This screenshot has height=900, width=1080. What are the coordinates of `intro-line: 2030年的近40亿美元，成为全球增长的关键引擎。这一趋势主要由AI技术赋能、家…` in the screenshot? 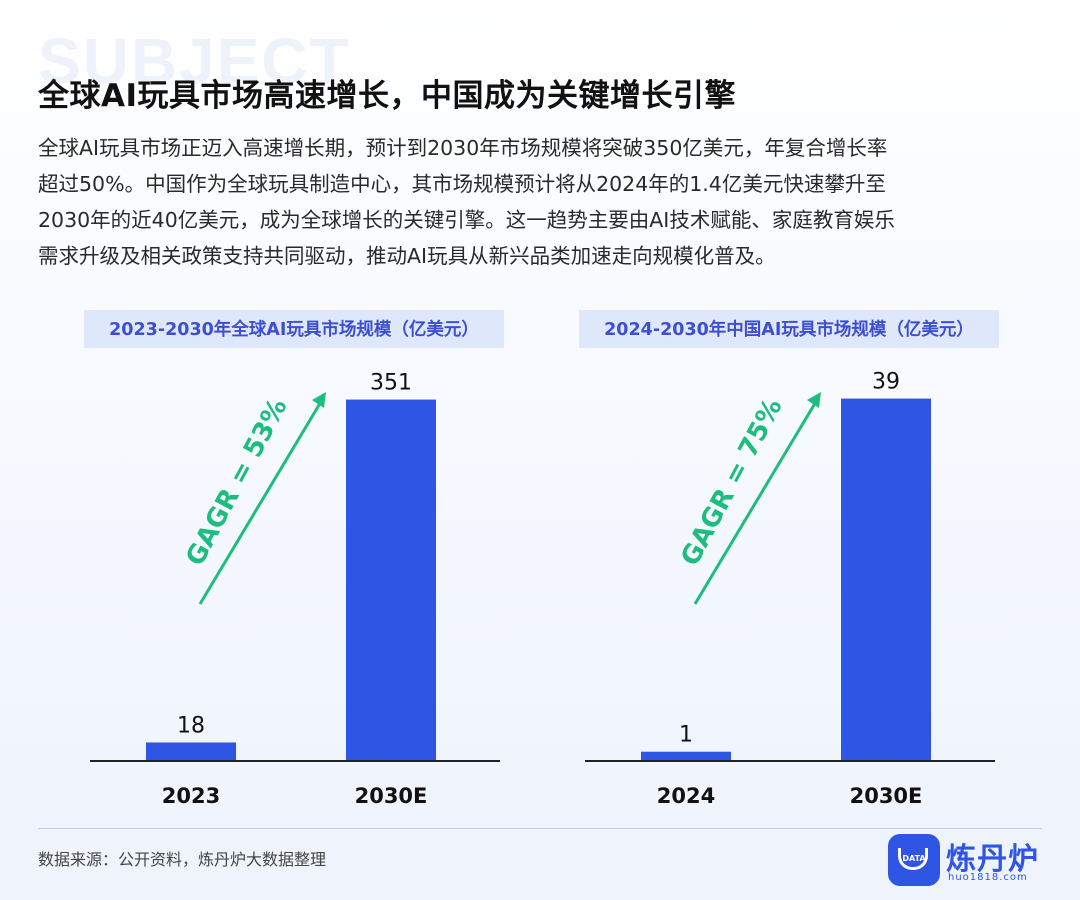 It's located at (466, 220).